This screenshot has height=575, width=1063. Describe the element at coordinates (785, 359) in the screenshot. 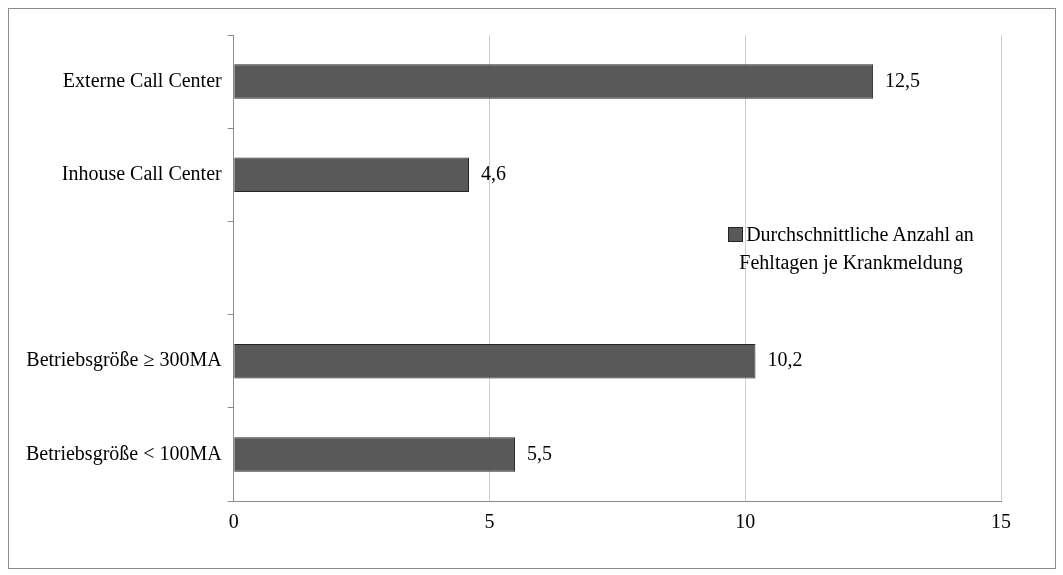

I see `data-label: 10,2` at that location.